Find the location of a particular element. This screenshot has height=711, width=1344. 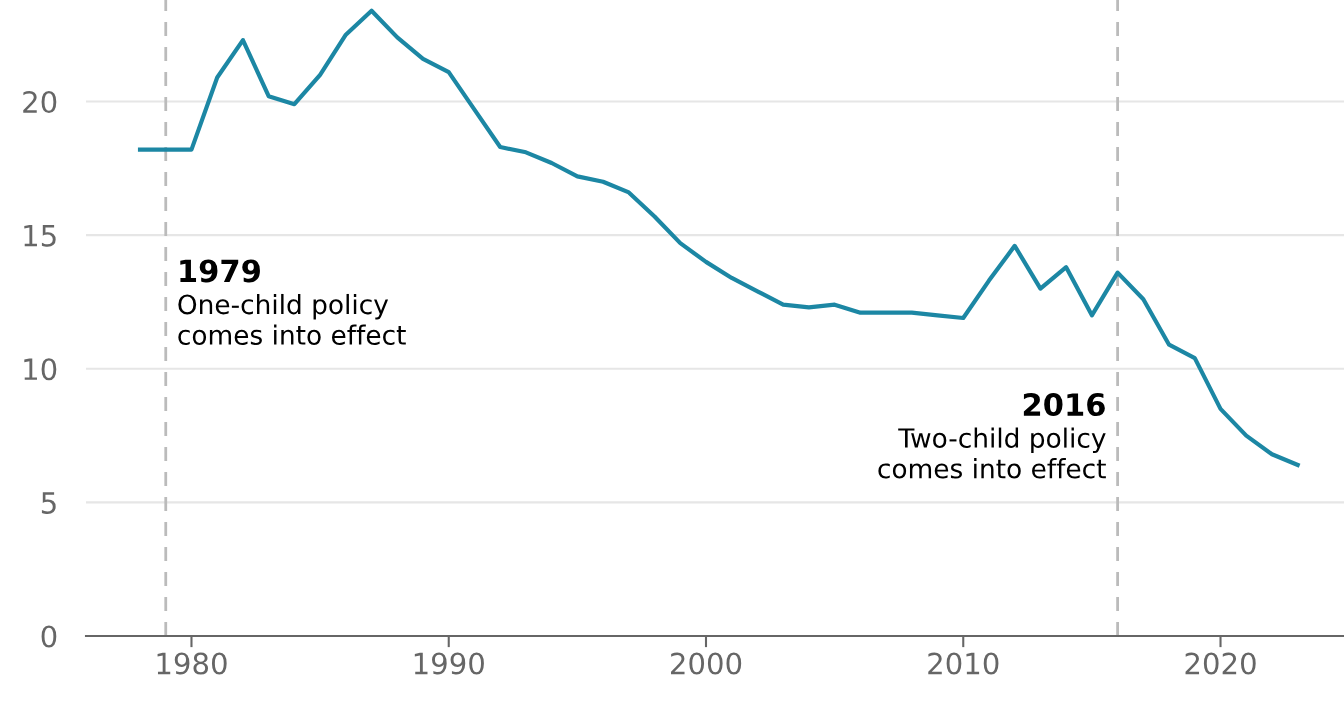

ref-line-label: 2016 is located at coordinates (1064, 404).